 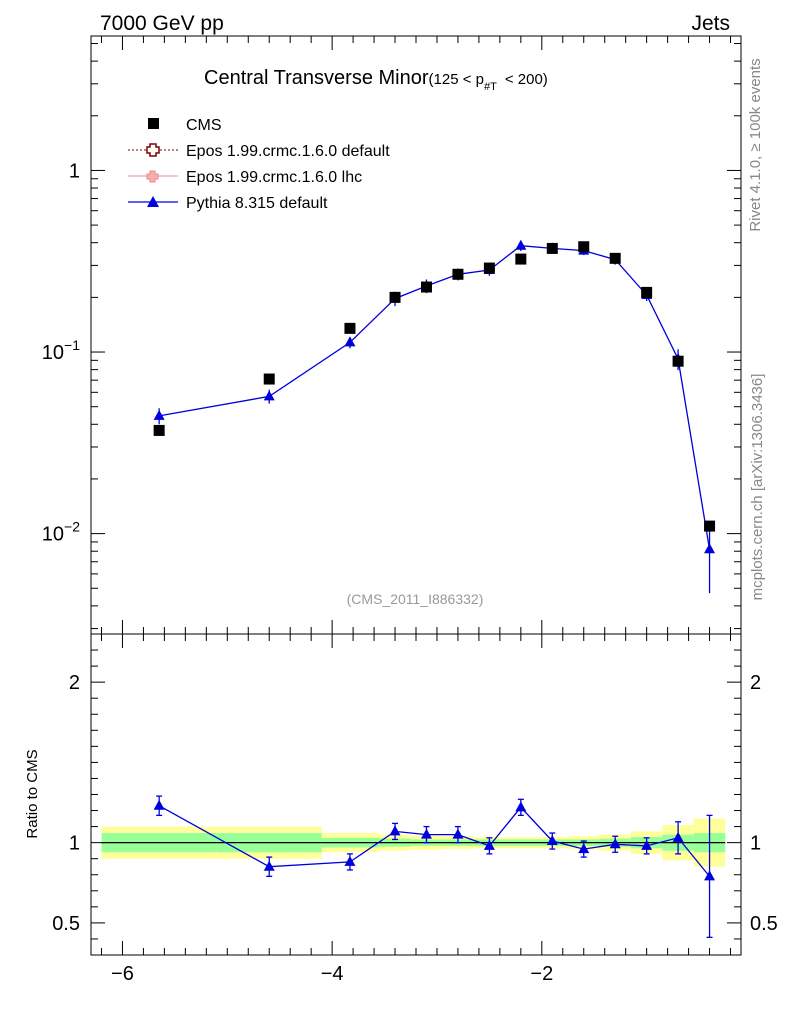 I want to click on ratio-y-tick-label-right: 0.5, so click(x=764, y=924).